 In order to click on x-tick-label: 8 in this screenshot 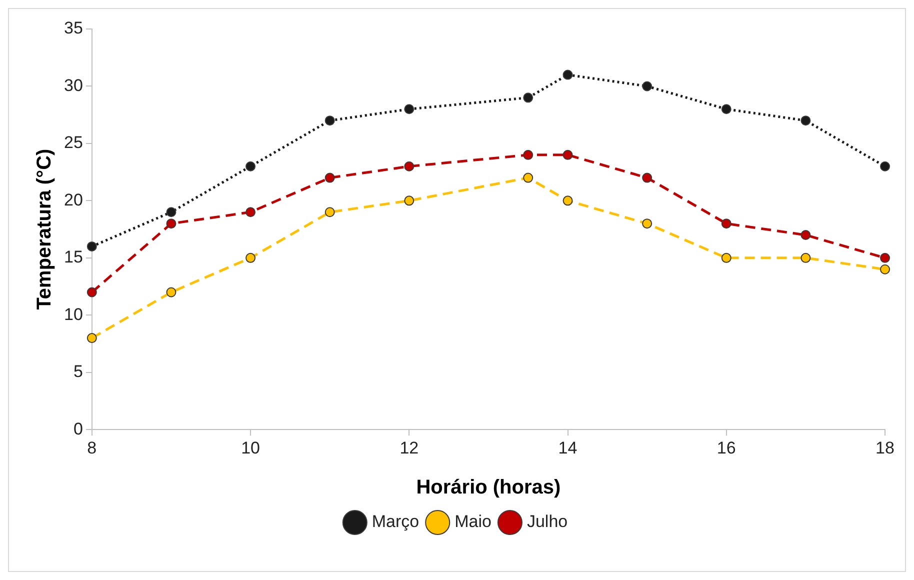, I will do `click(92, 448)`.